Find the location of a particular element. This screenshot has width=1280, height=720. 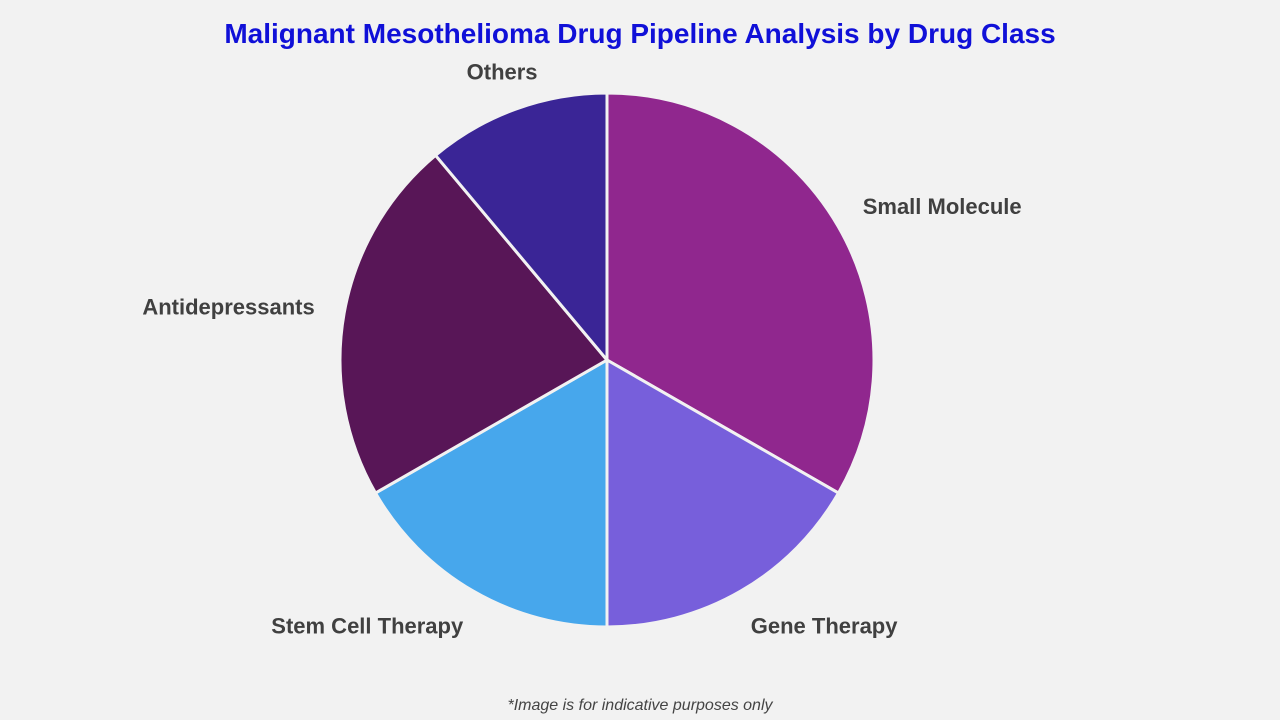

pie-slice-gene-therapy is located at coordinates (723, 493).